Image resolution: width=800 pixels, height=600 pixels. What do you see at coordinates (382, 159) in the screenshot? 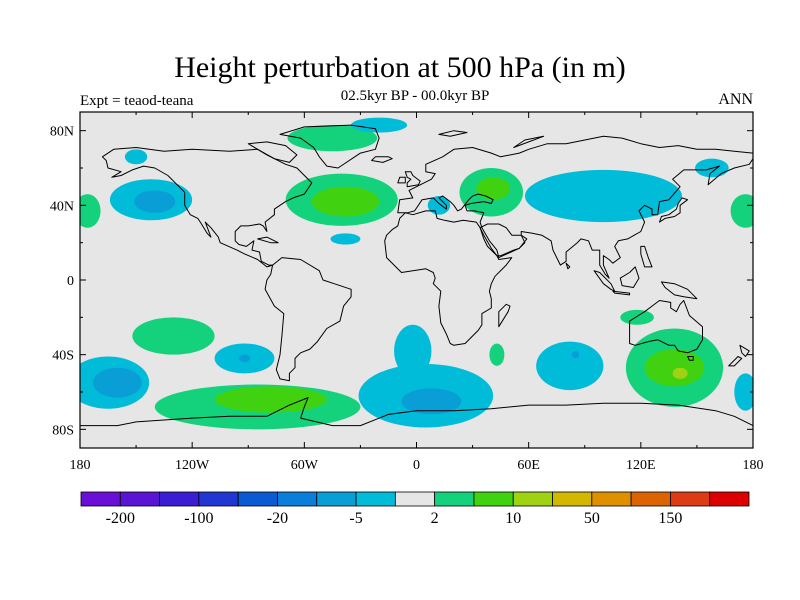
I see `coastline-iceland` at bounding box center [382, 159].